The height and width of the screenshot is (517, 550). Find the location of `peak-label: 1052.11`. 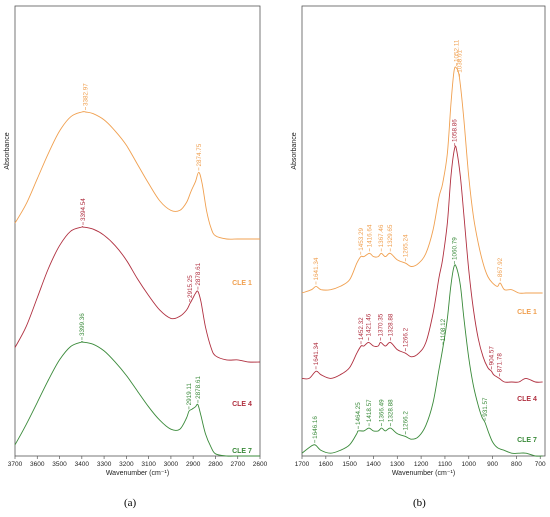

peak-label: 1052.11 is located at coordinates (456, 50).